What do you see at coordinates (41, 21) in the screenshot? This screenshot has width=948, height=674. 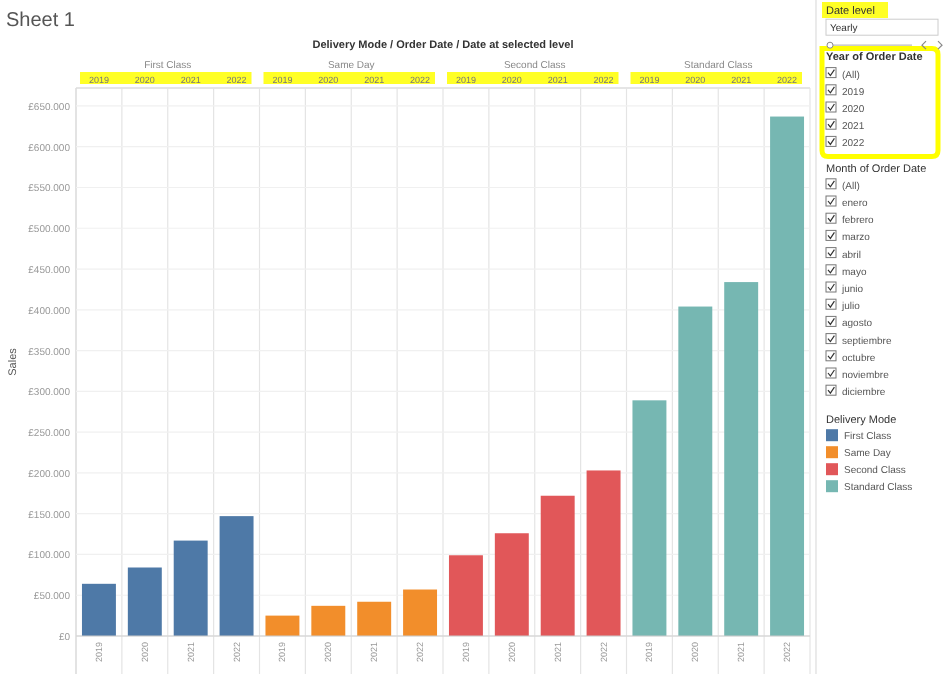 I see `chart-title: Sheet 1` at bounding box center [41, 21].